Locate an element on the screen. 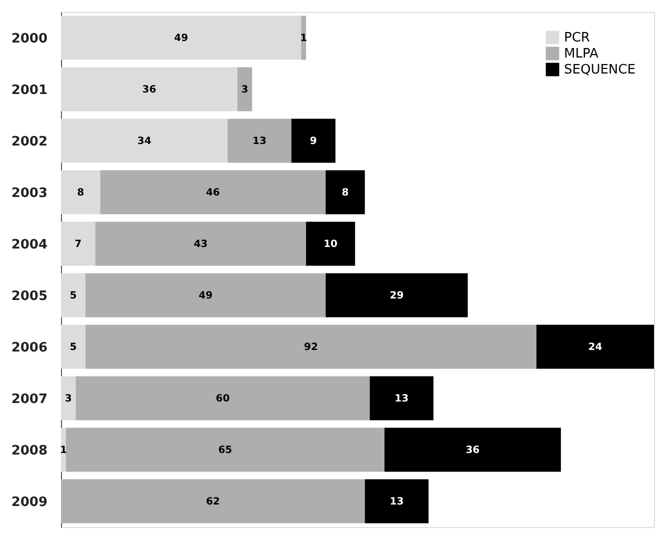  data-label: 34 is located at coordinates (144, 141).